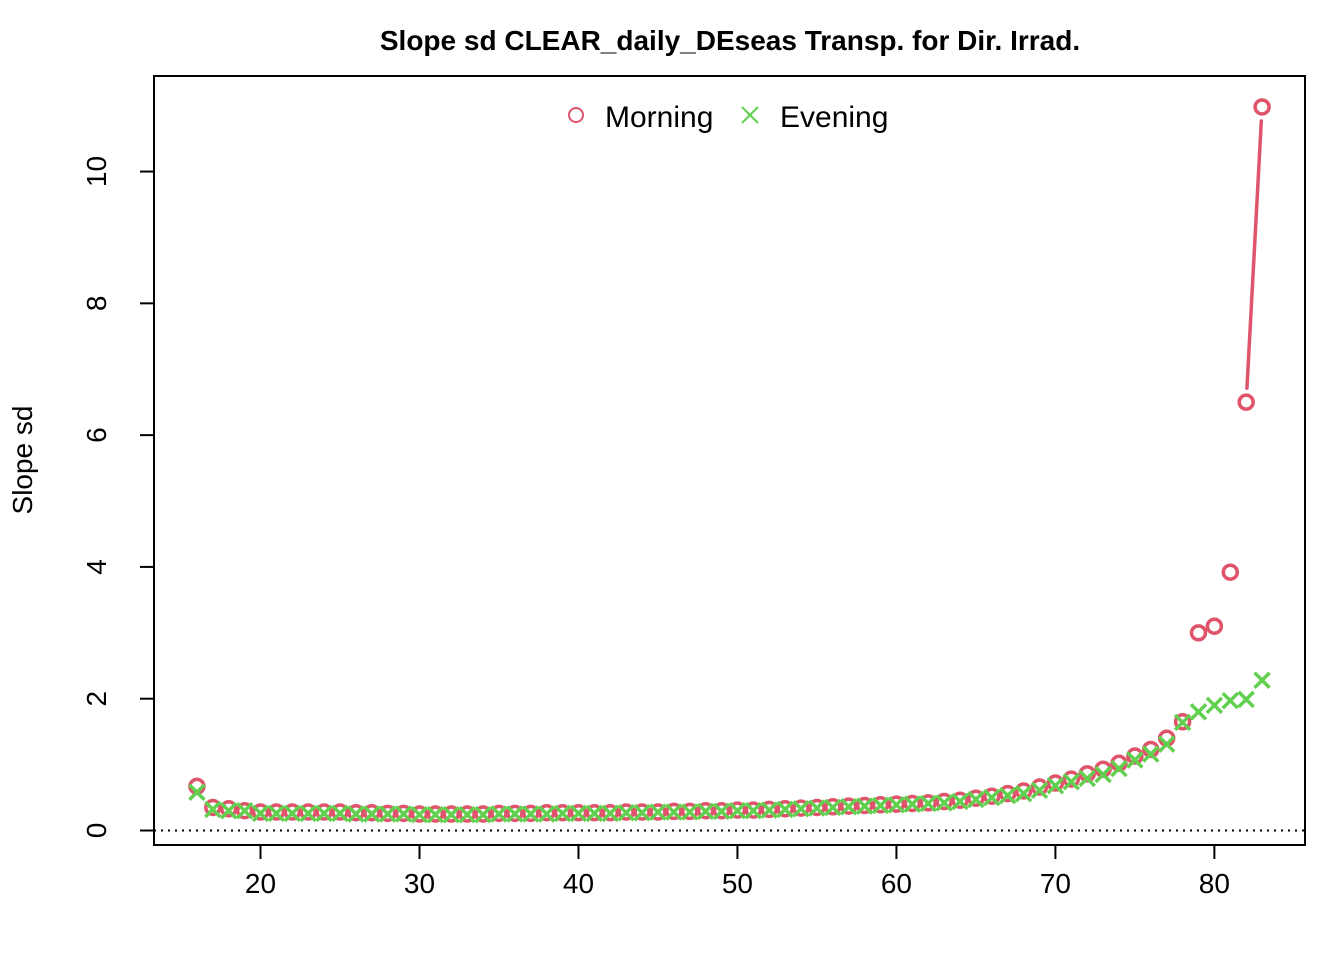 This screenshot has height=960, width=1344. What do you see at coordinates (96, 435) in the screenshot?
I see `y-tick-label: 6` at bounding box center [96, 435].